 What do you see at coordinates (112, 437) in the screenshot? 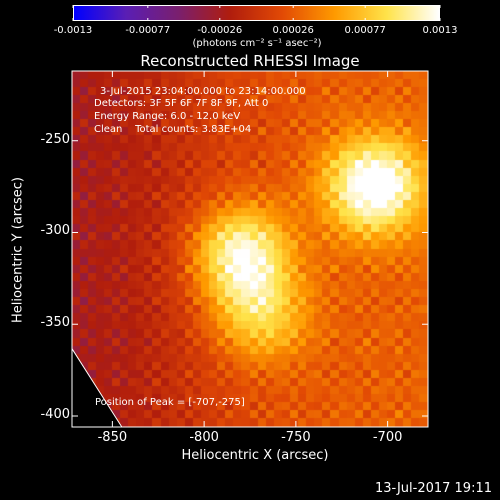
I see `x-tick-label: -850` at bounding box center [112, 437].